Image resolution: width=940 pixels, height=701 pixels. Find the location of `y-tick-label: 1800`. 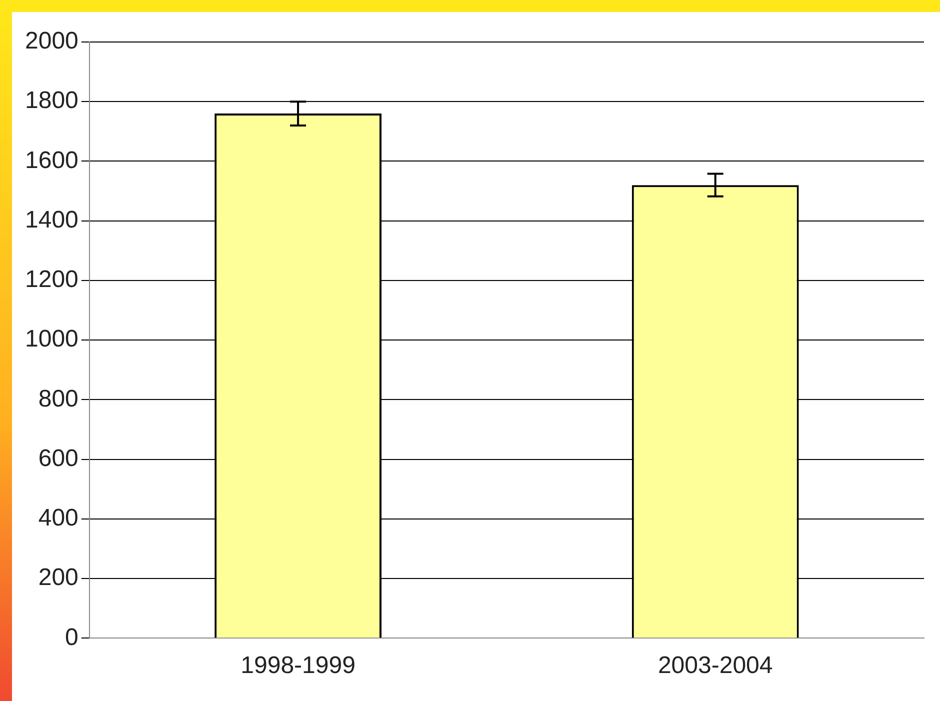

y-tick-label: 1800 is located at coordinates (51, 100).